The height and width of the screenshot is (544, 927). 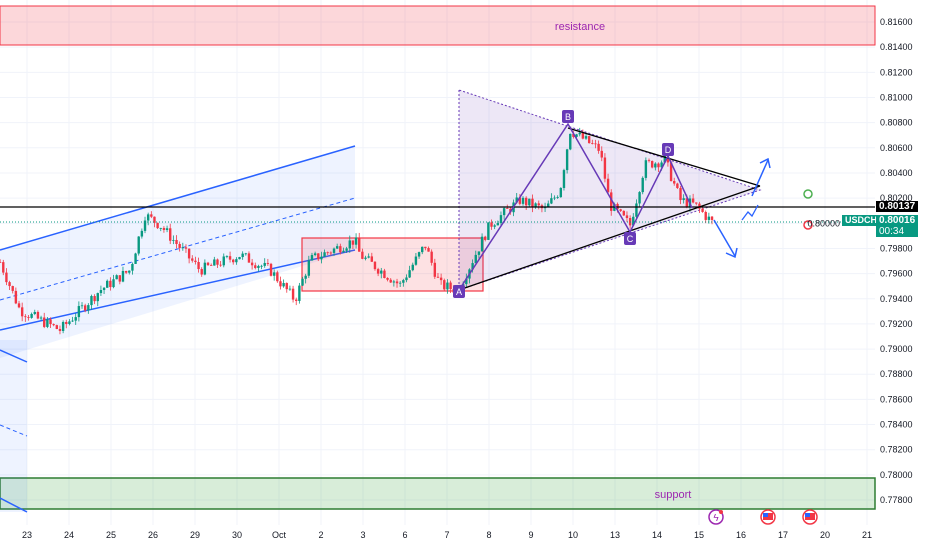 I want to click on y-tick-label: 0.81600, so click(x=896, y=22).